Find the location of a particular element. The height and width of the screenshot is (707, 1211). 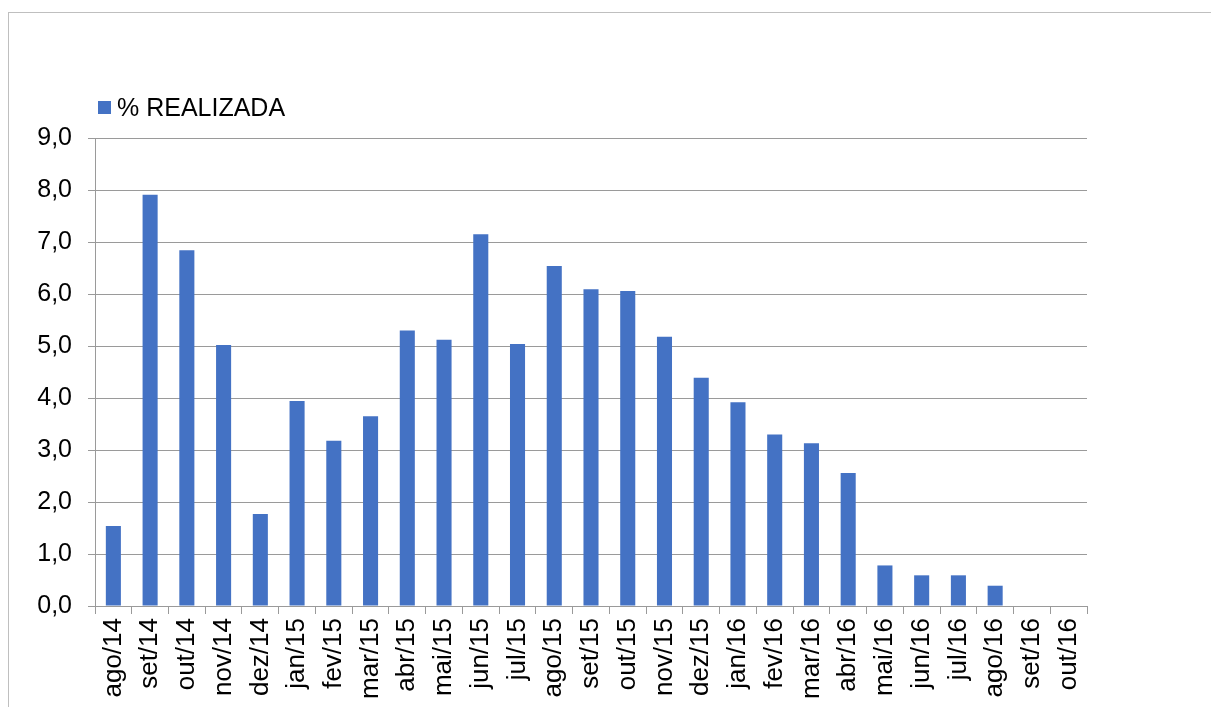

x-tick-label: mai/16 is located at coordinates (883, 657).